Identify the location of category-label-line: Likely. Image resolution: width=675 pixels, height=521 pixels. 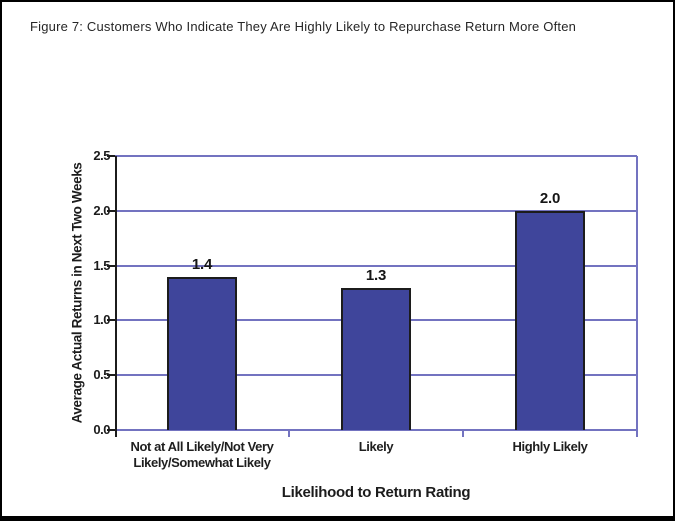
(376, 446).